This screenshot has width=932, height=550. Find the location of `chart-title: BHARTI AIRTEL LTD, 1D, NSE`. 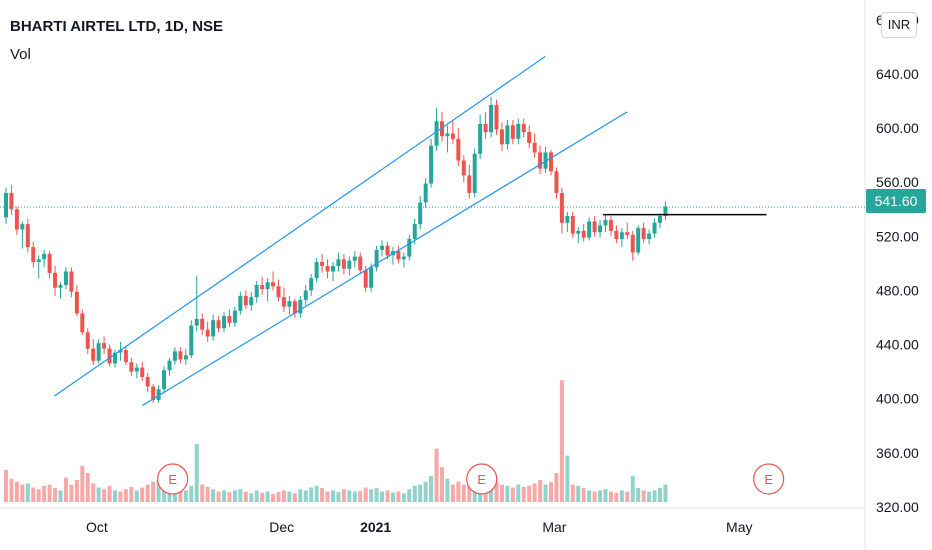

chart-title: BHARTI AIRTEL LTD, 1D, NSE is located at coordinates (117, 26).